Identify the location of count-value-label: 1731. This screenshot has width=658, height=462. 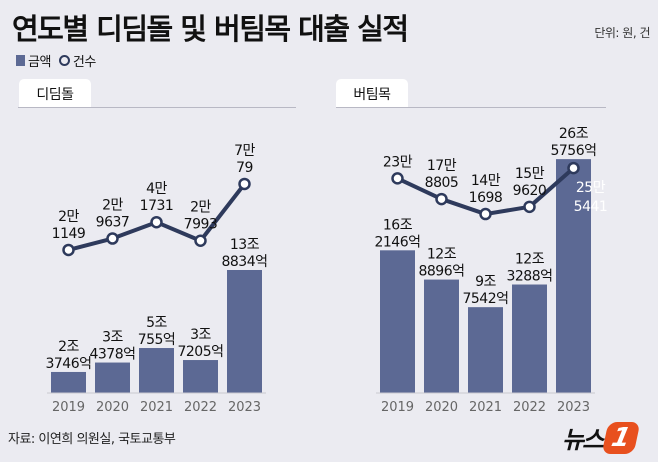
(157, 206).